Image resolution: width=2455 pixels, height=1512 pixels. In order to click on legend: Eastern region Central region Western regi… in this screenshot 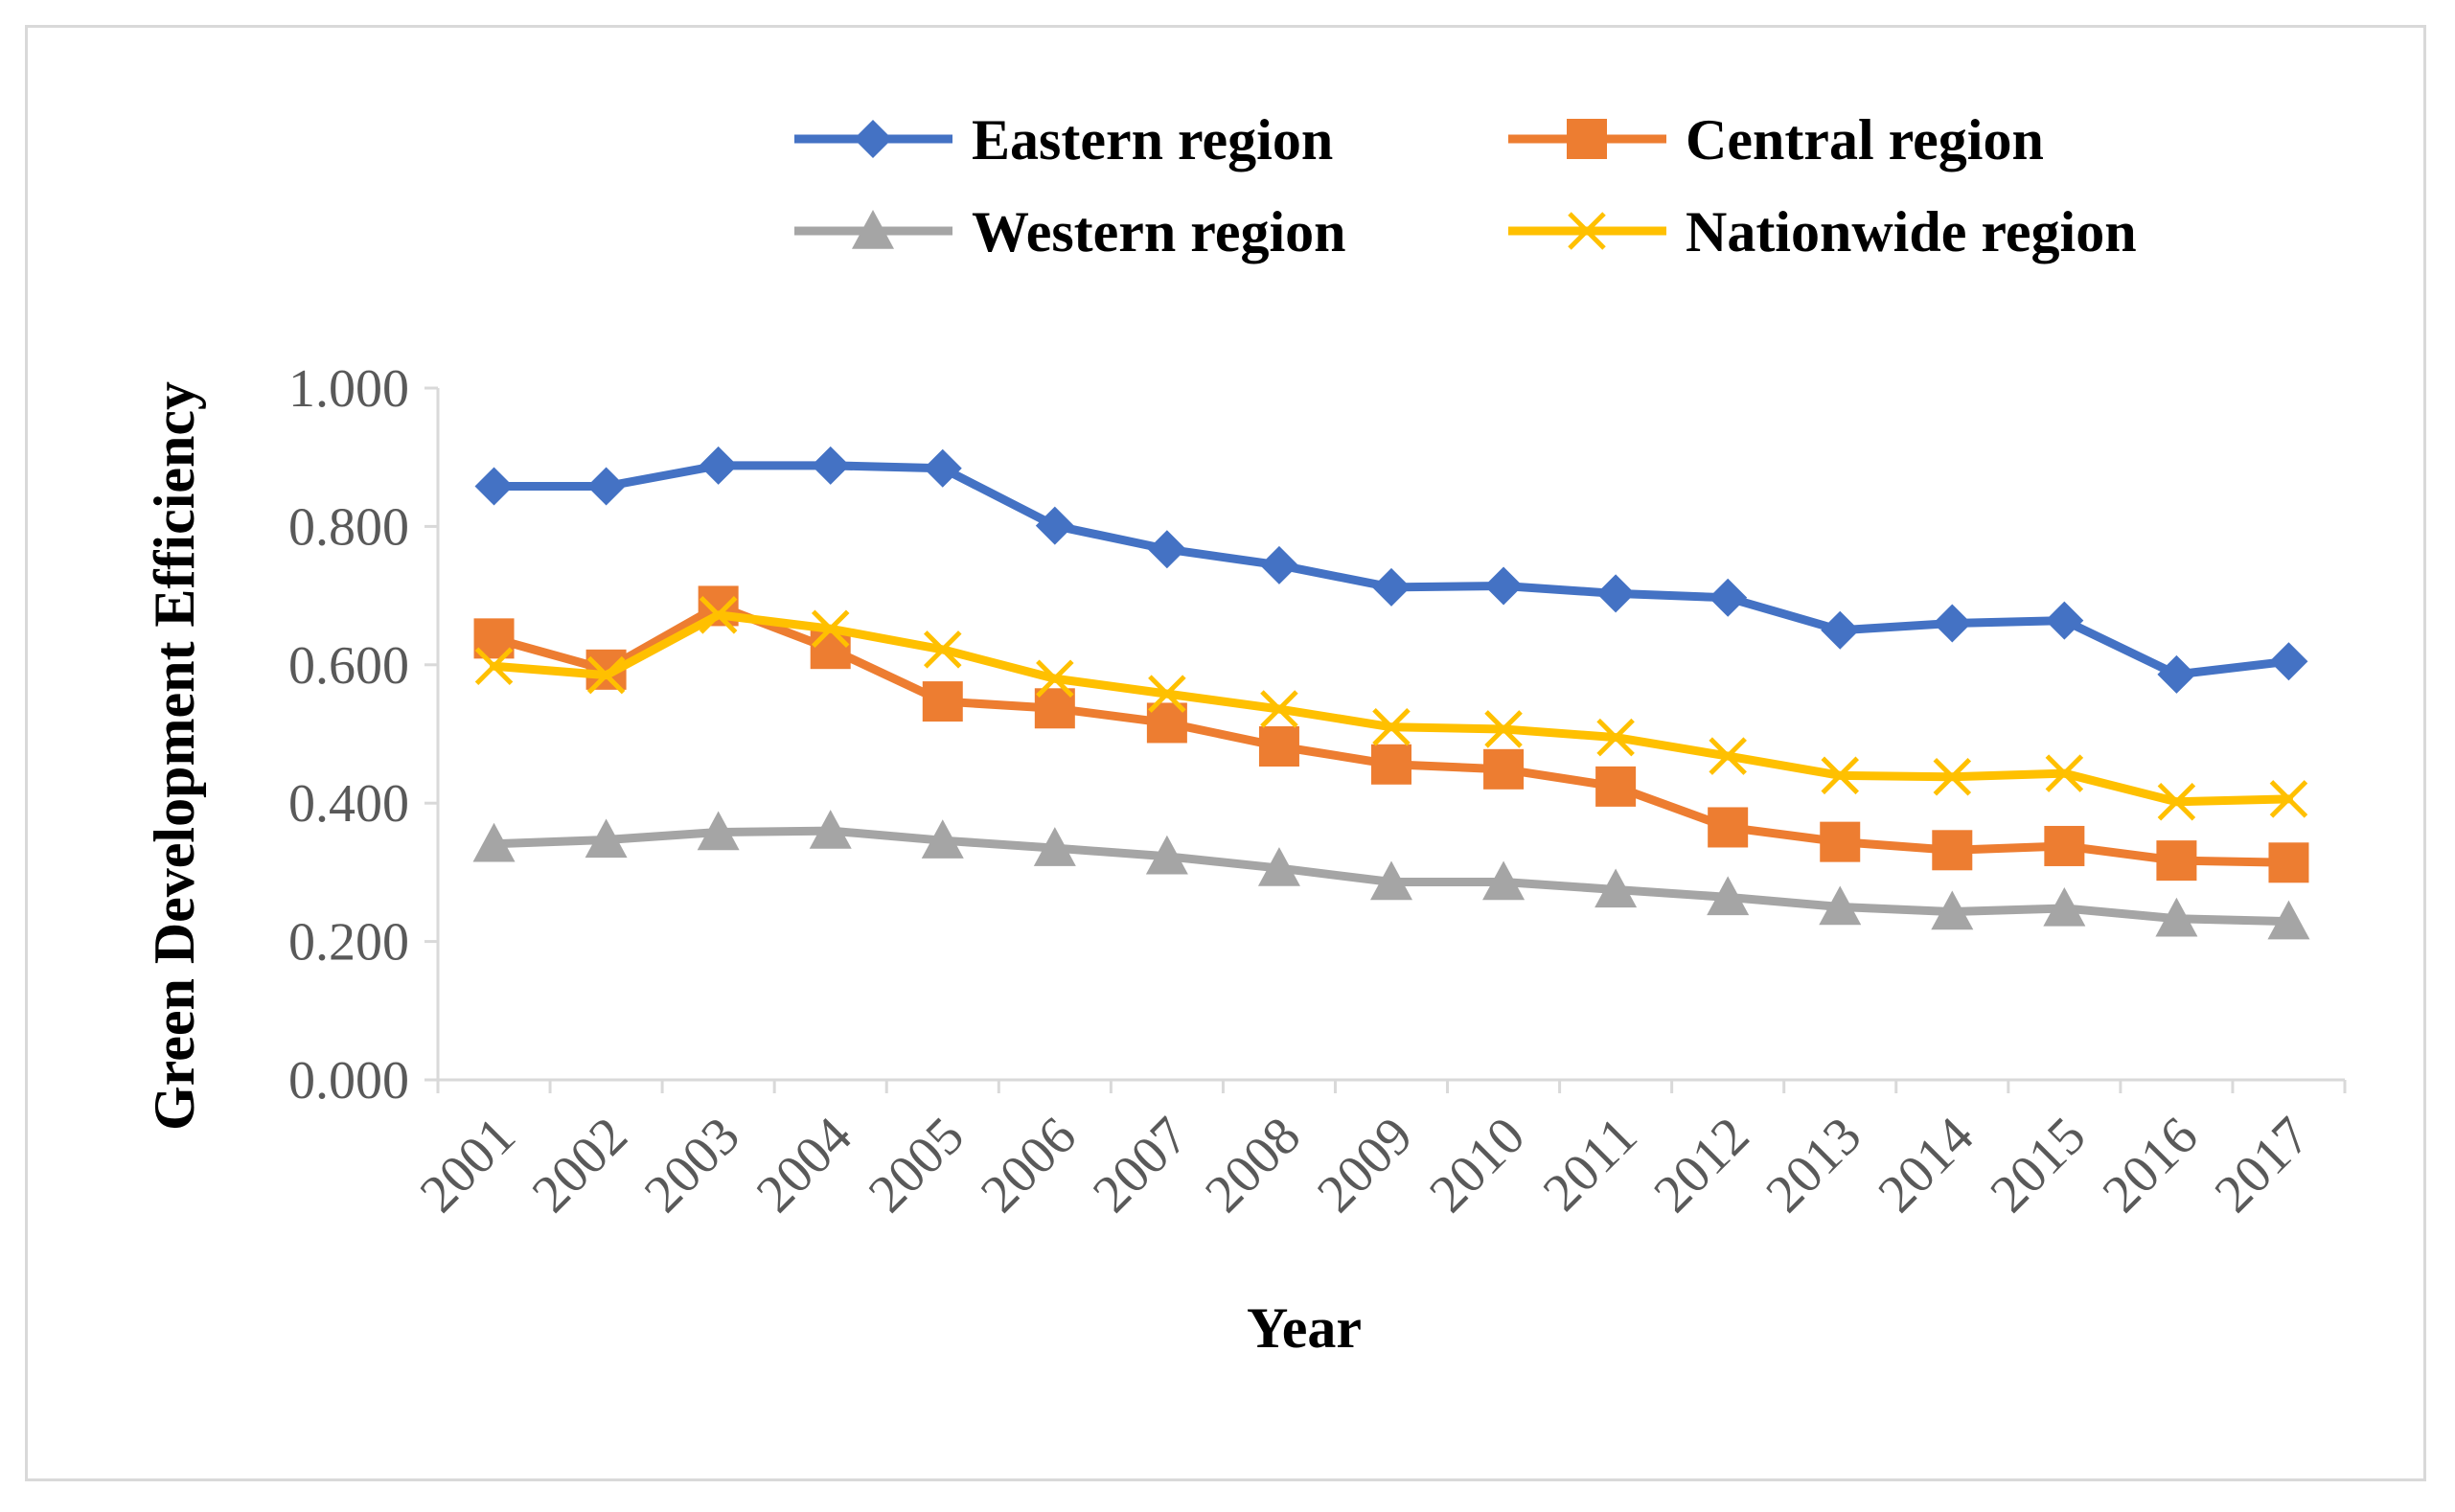, I will do `click(1465, 185)`.